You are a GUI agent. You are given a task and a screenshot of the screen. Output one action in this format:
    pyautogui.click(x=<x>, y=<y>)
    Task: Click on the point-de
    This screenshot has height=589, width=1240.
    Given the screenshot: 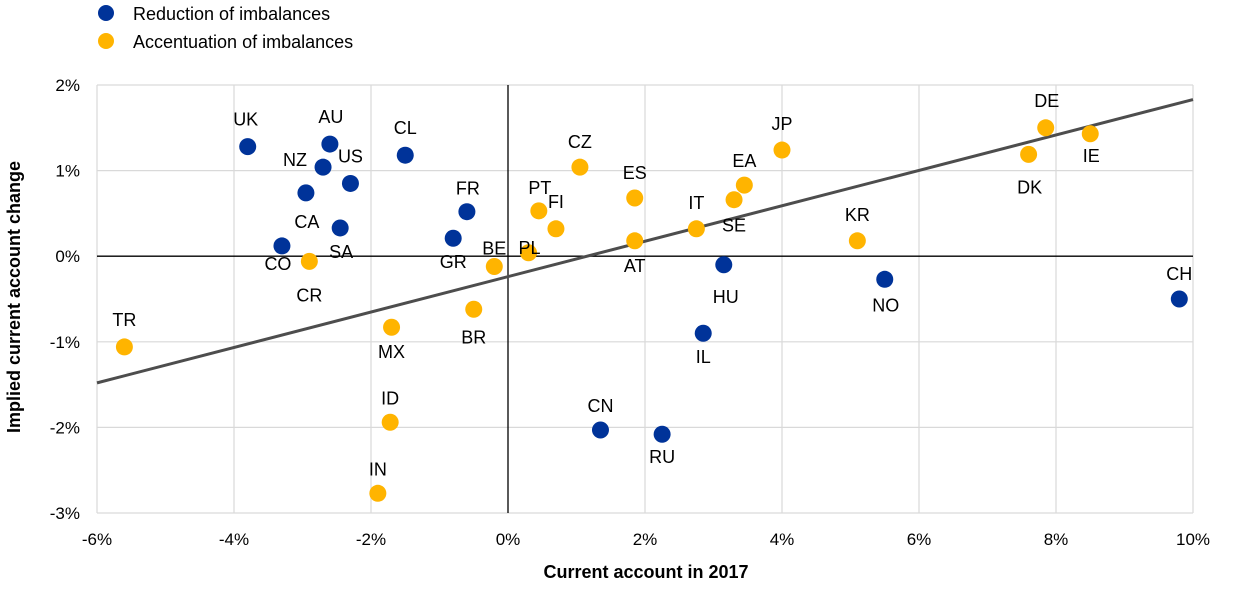 What is the action you would take?
    pyautogui.click(x=1046, y=128)
    